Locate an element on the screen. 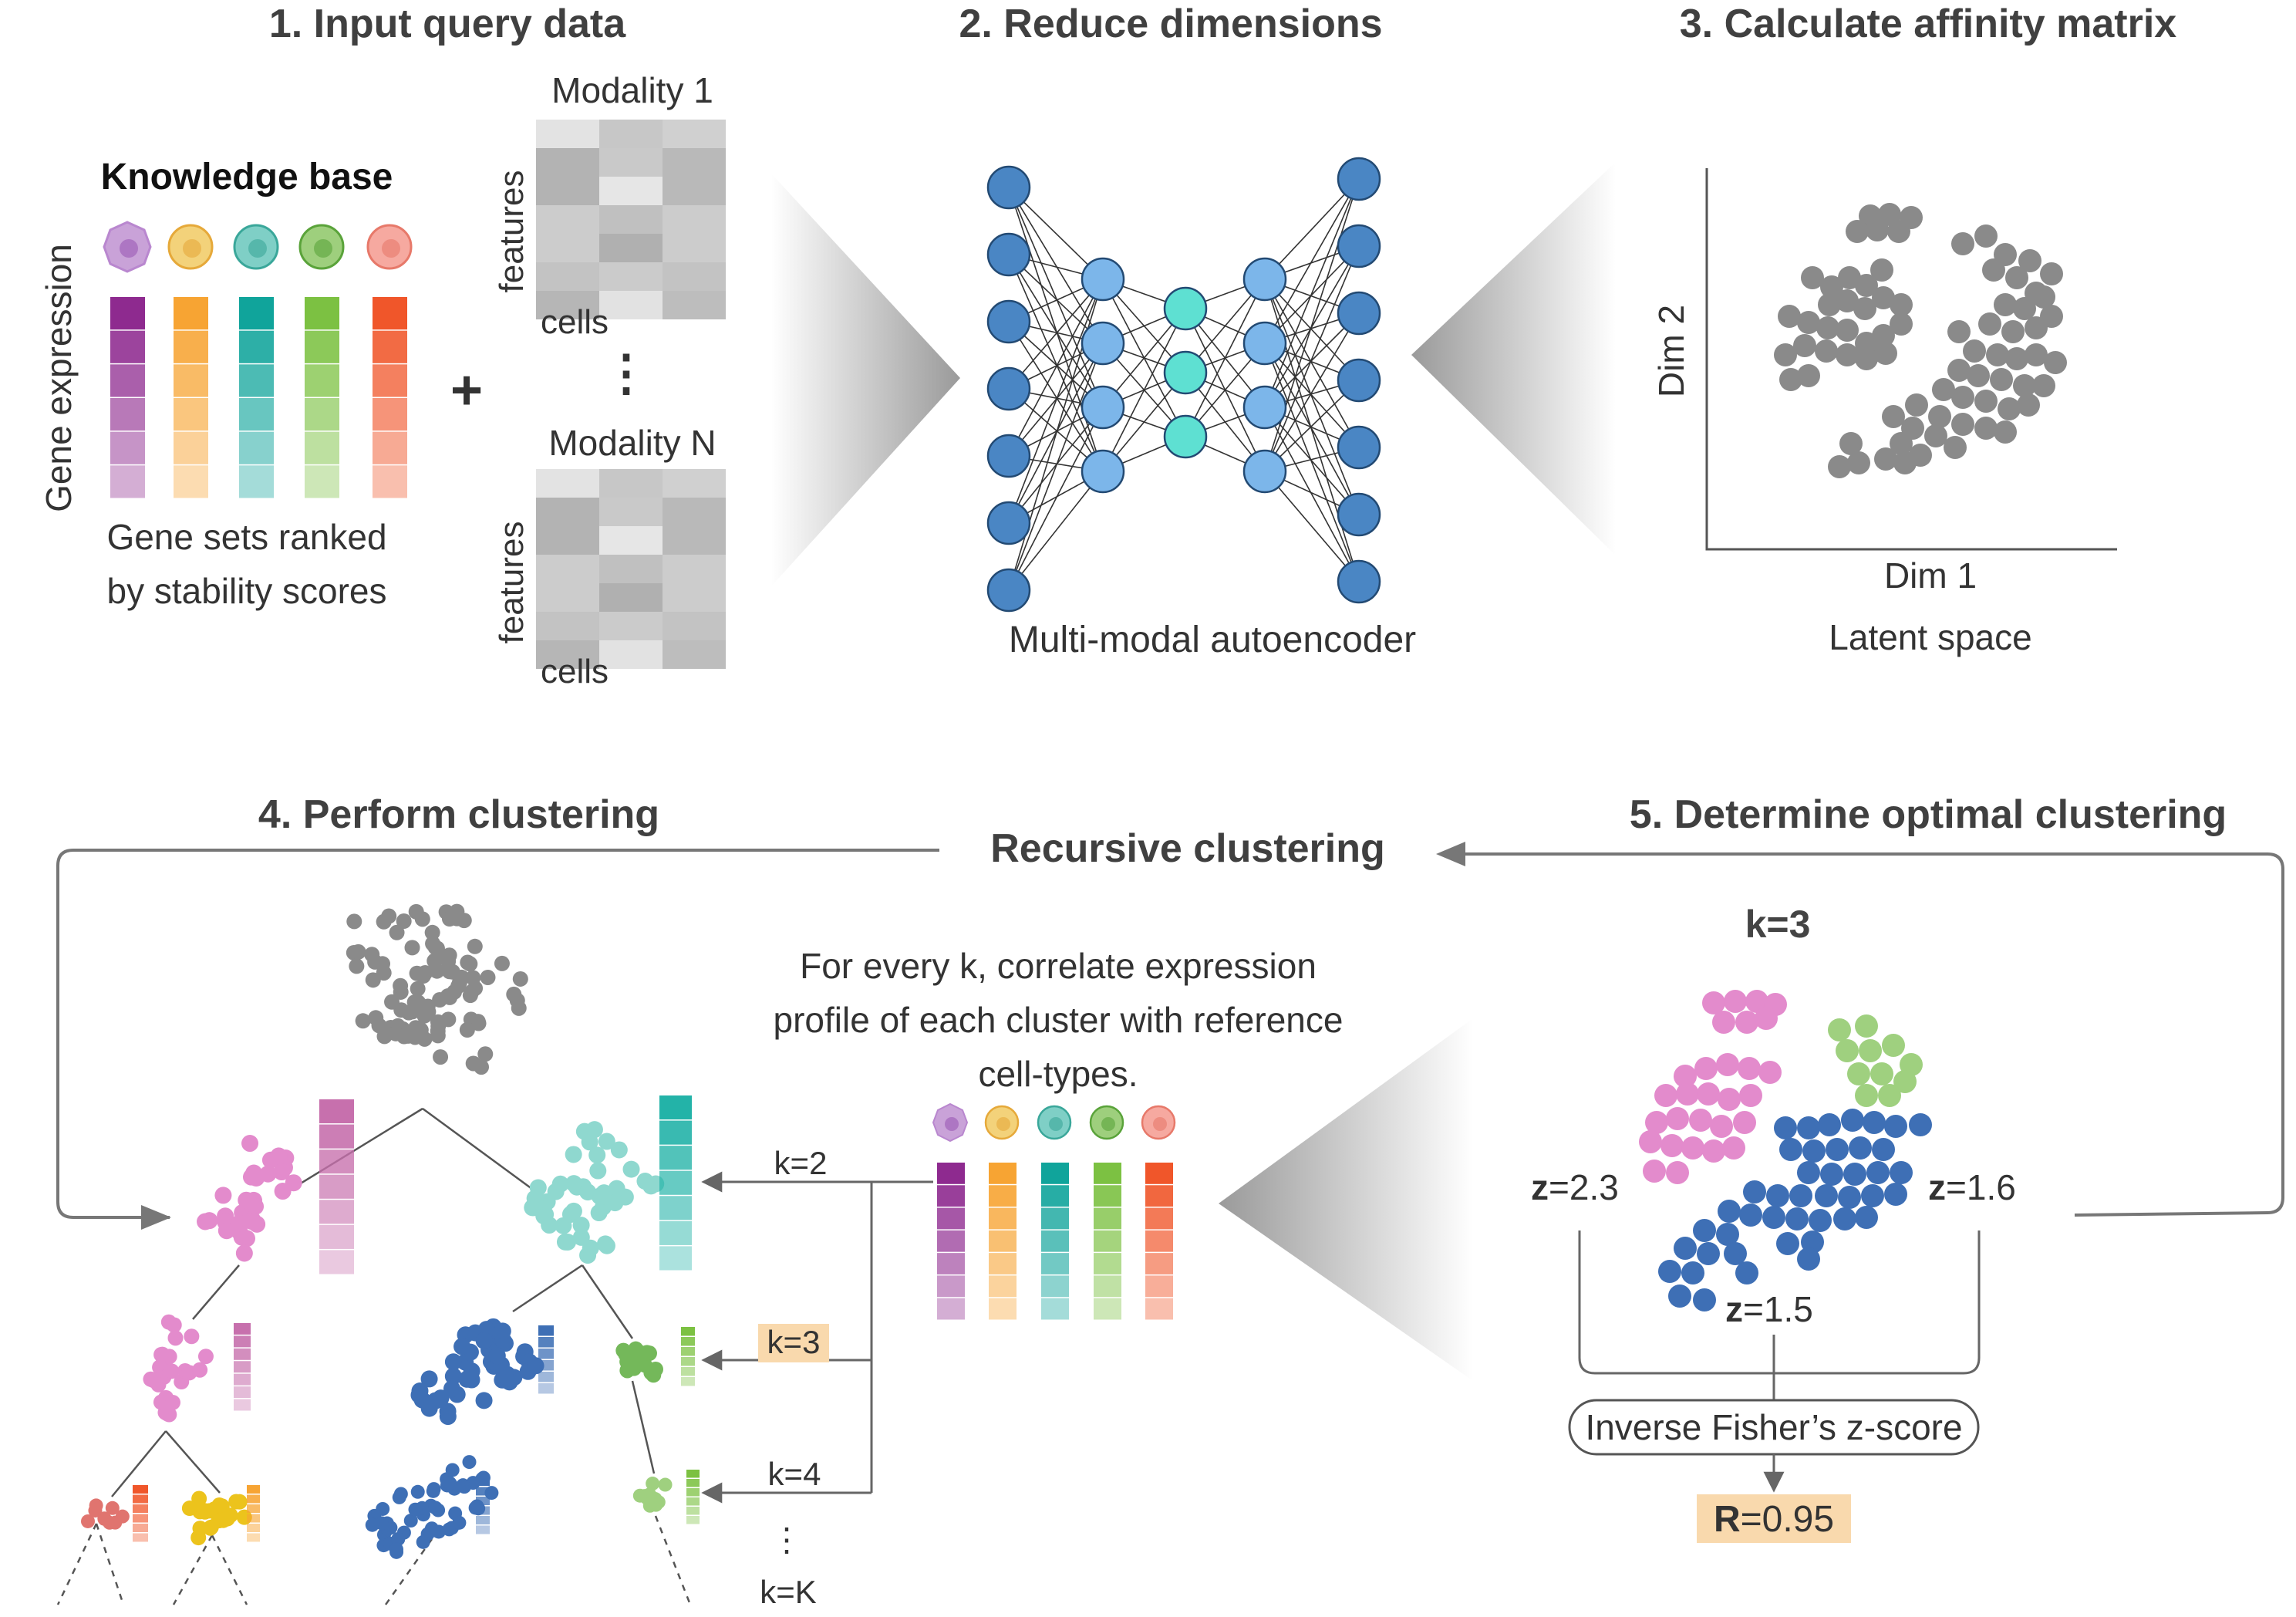 The image size is (2296, 1617). autoencoder-caption: Multi-modal autoencoder is located at coordinates (1213, 639).